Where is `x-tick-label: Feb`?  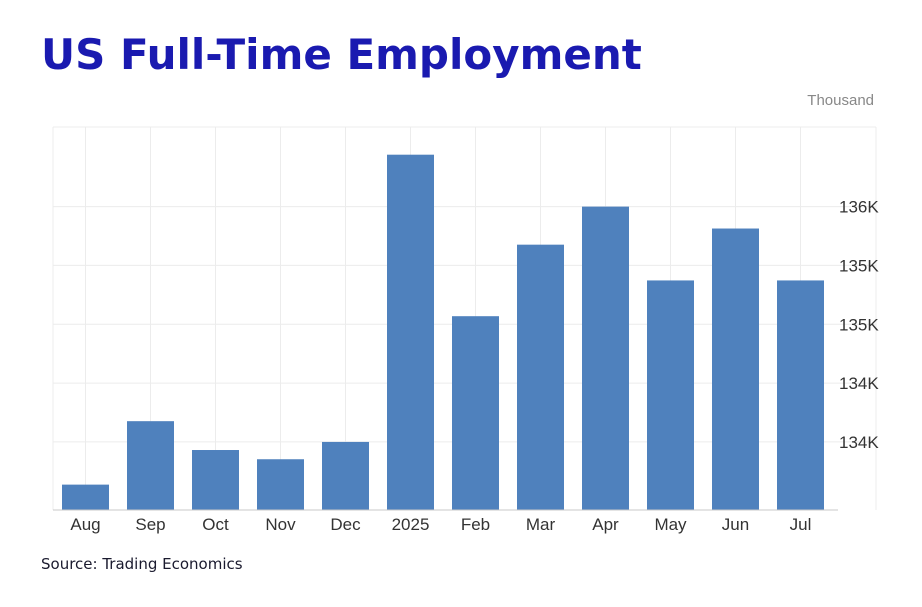 x-tick-label: Feb is located at coordinates (475, 524).